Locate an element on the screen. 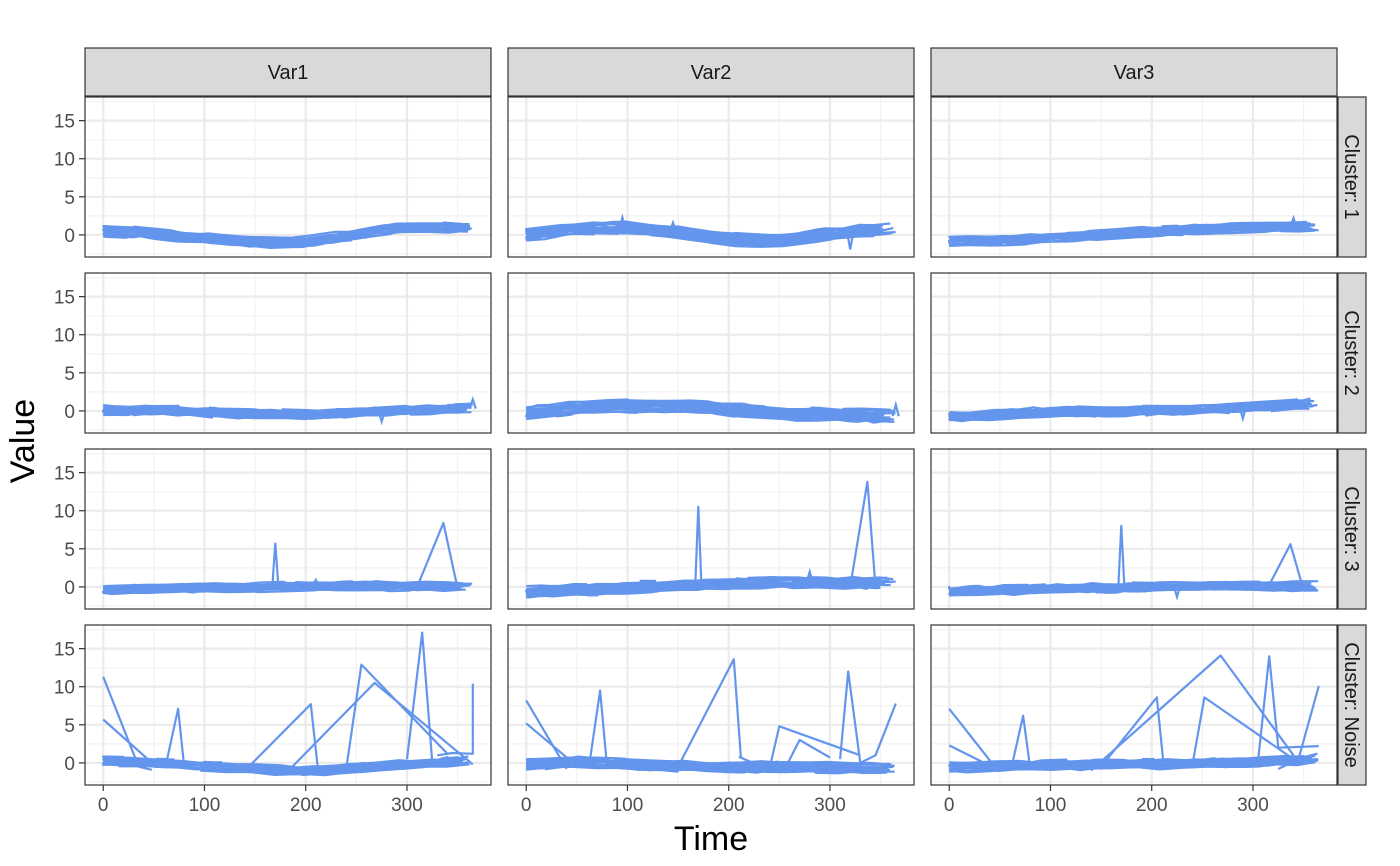 This screenshot has height=866, width=1400. panel-cluster-2-var3 is located at coordinates (1134, 353).